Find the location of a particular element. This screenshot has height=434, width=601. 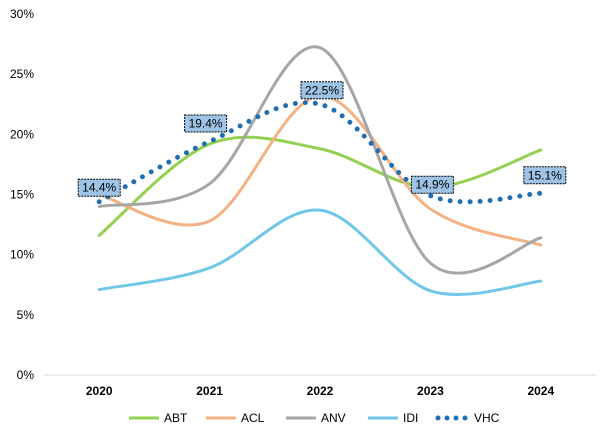

data-label-text: 19.4% is located at coordinates (206, 124).